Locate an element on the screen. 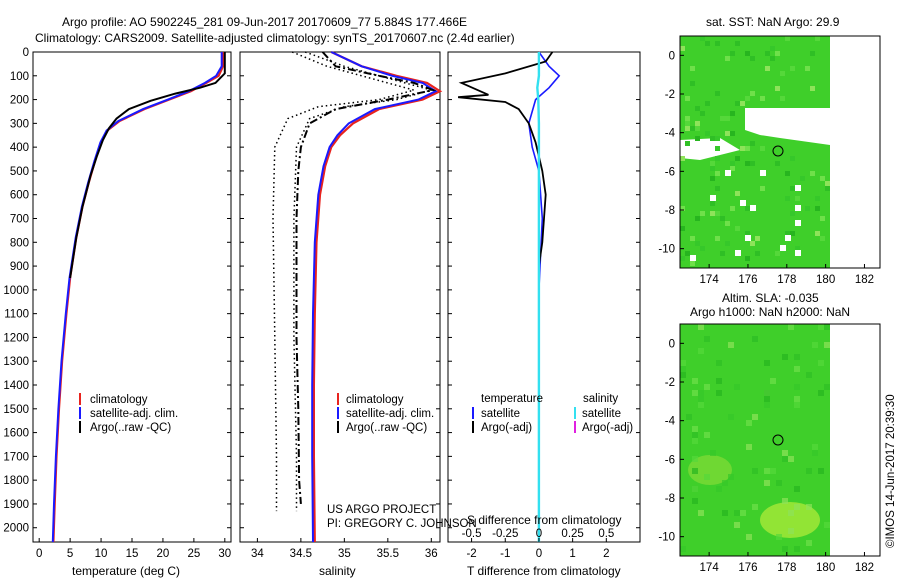  x-tick-label: 2 is located at coordinates (606, 554).